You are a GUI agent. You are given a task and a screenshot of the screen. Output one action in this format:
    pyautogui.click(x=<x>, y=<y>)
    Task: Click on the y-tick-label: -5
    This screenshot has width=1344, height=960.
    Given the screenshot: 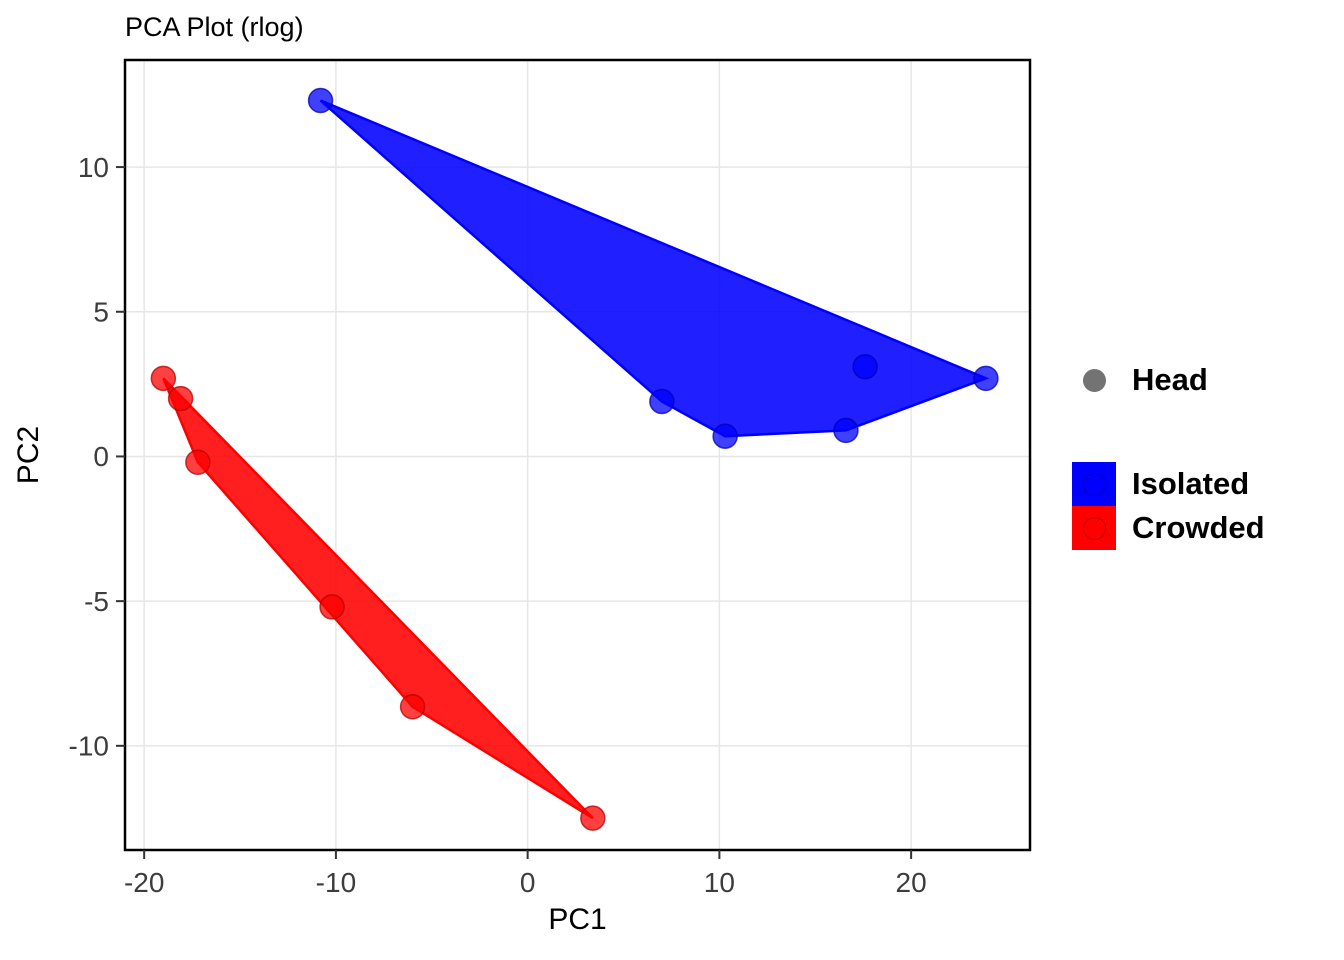 What is the action you would take?
    pyautogui.click(x=96, y=601)
    